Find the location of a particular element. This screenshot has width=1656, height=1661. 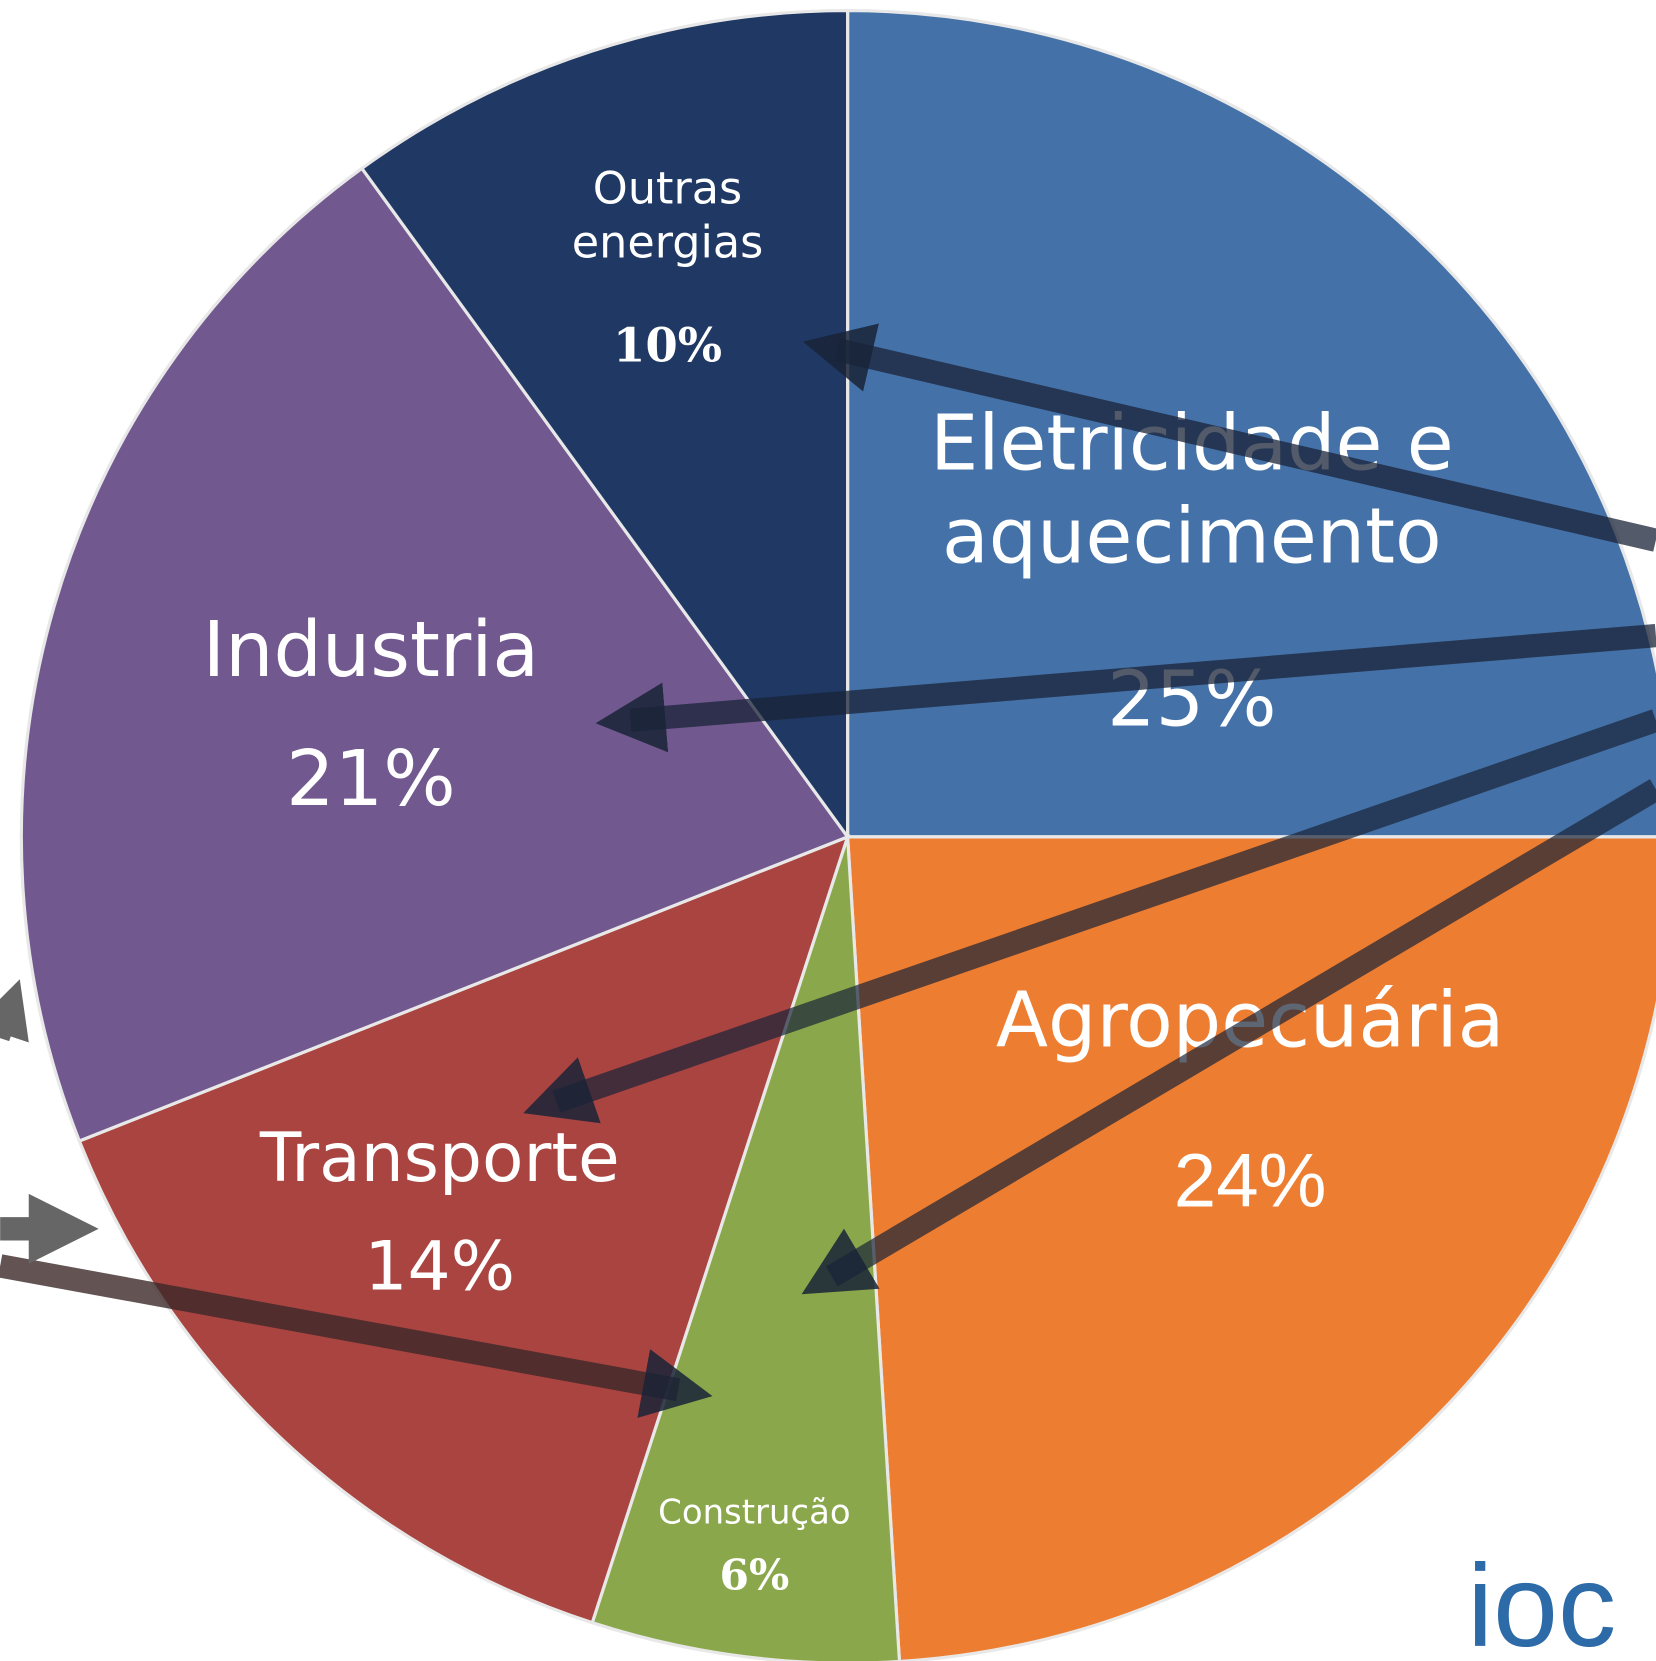

value-label: 24% is located at coordinates (1250, 1181).